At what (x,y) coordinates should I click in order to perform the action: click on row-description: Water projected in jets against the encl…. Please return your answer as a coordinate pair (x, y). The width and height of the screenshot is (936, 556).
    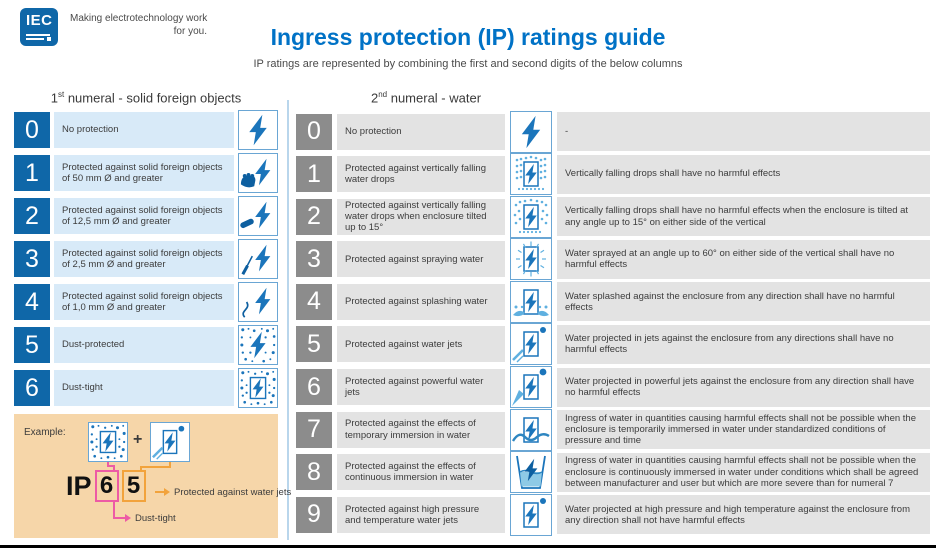
    Looking at the image, I should click on (743, 344).